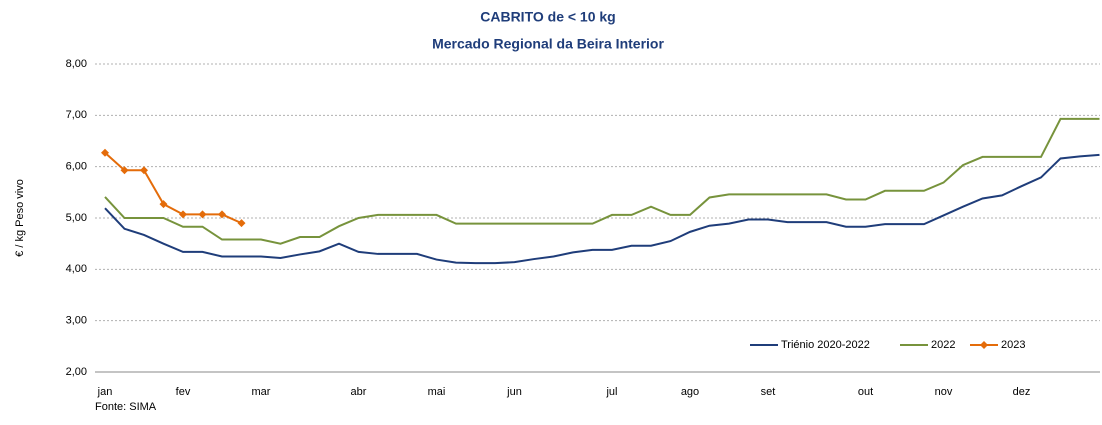 The height and width of the screenshot is (425, 1102). I want to click on legend-label: 2022, so click(943, 345).